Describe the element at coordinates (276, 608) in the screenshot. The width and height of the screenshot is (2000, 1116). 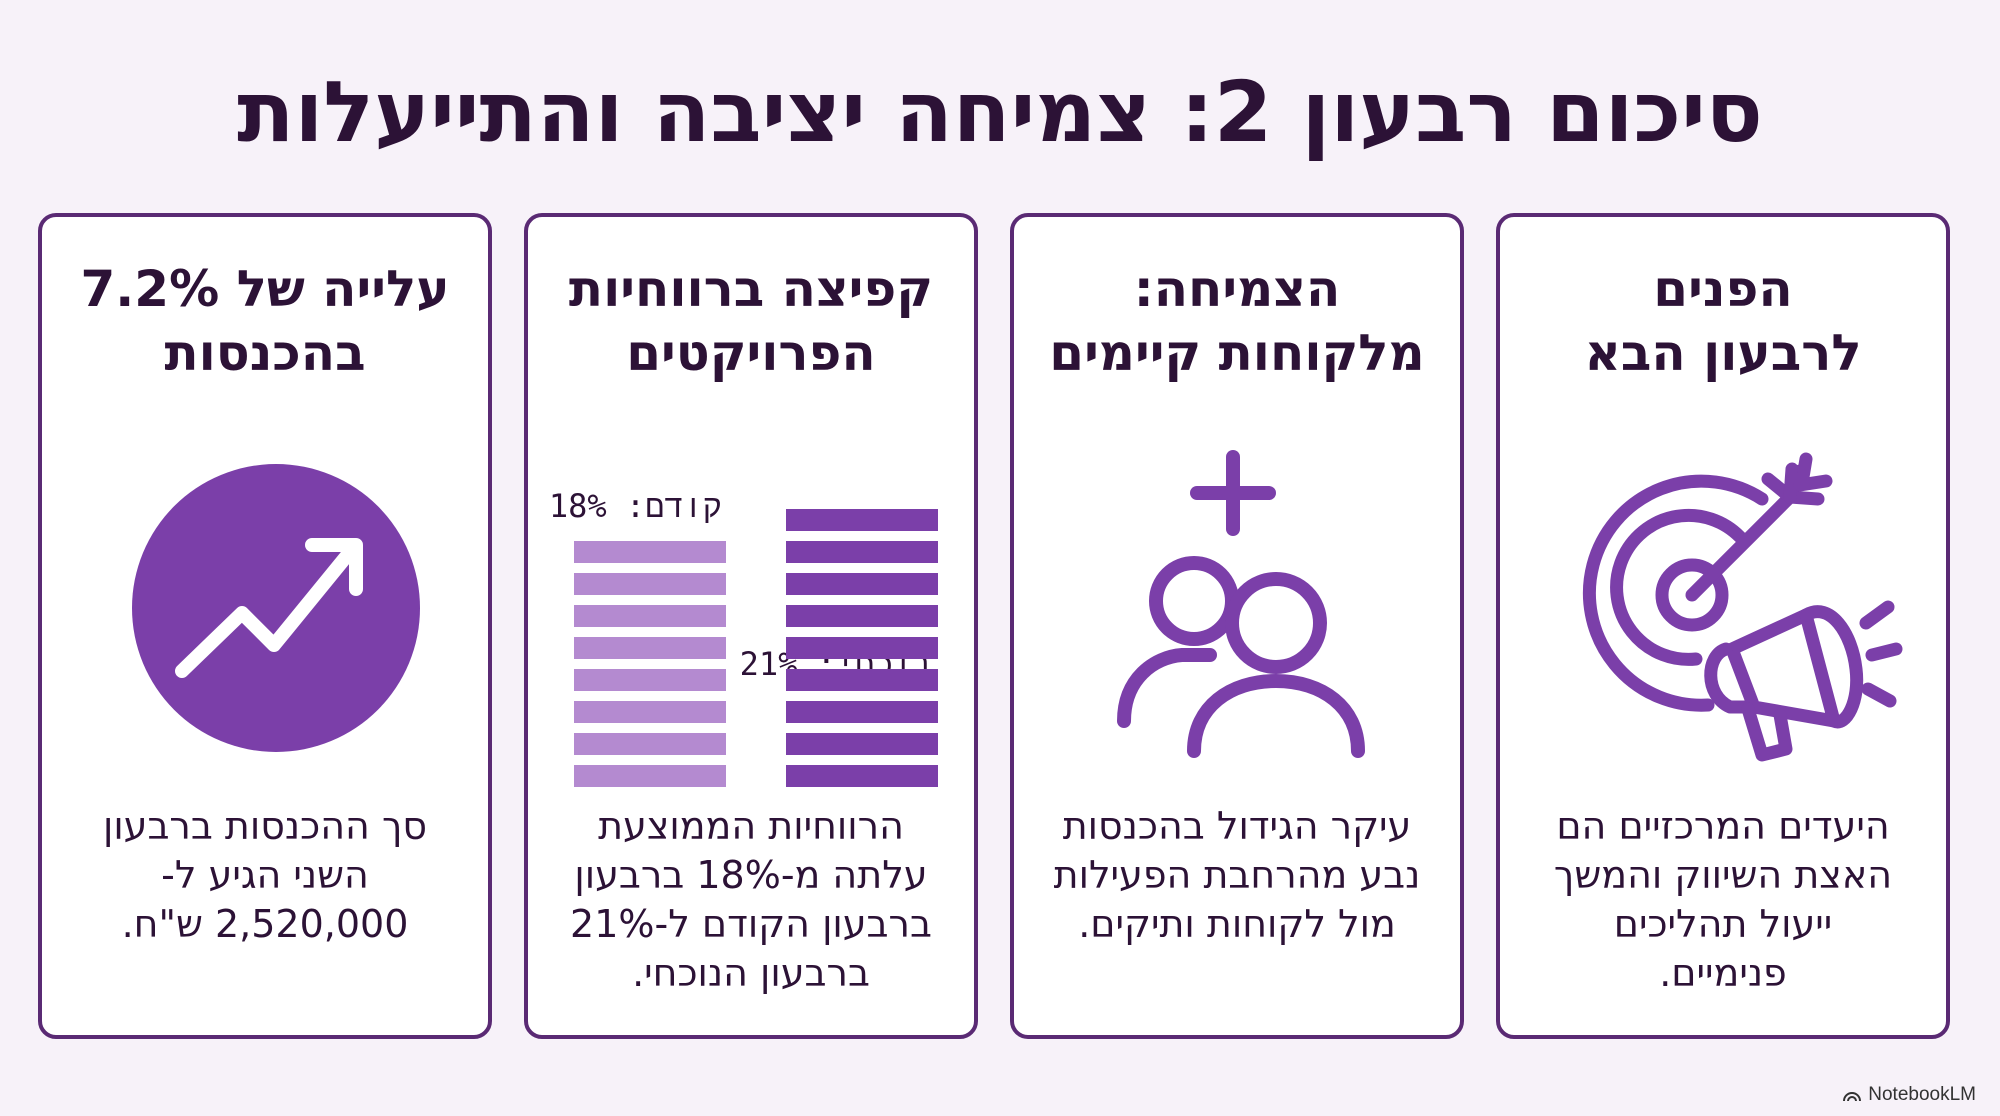
I see `trending-up-icon` at that location.